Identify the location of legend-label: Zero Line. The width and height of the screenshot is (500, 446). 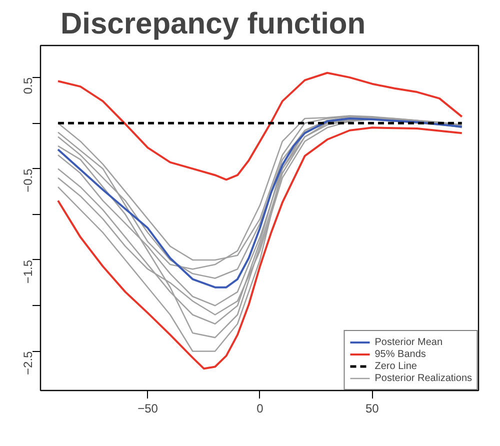
(395, 366).